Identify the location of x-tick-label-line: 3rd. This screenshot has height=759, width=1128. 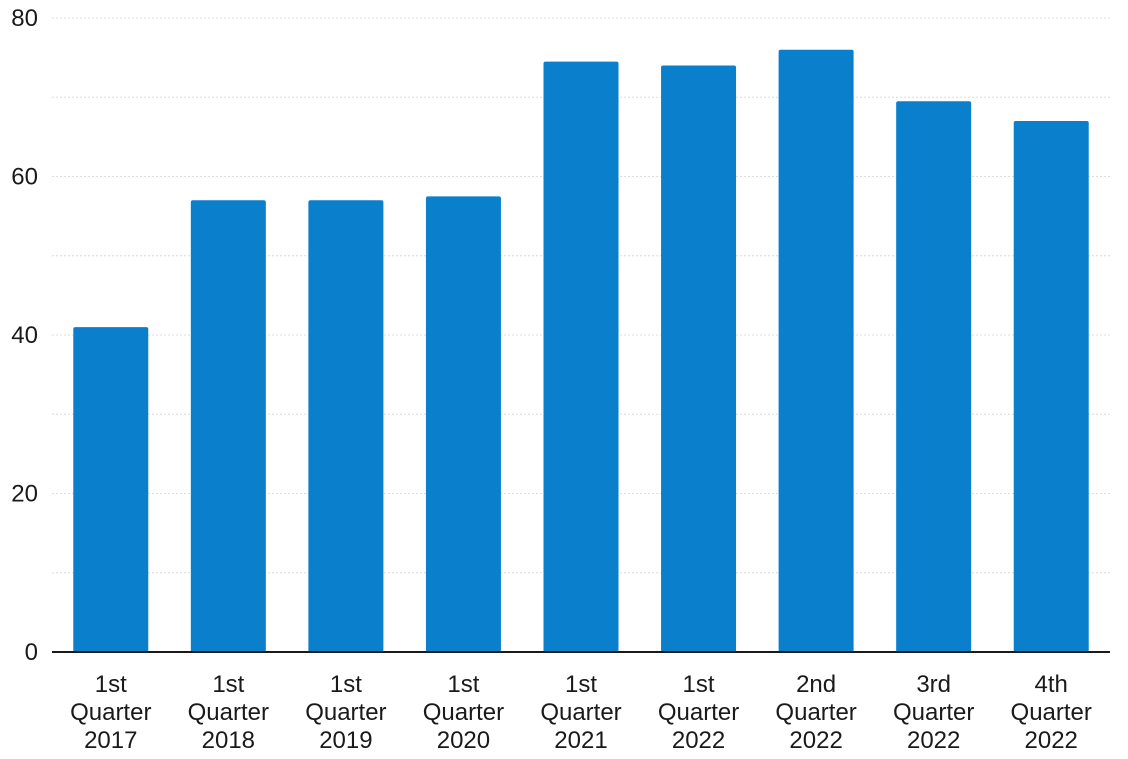
(933, 684).